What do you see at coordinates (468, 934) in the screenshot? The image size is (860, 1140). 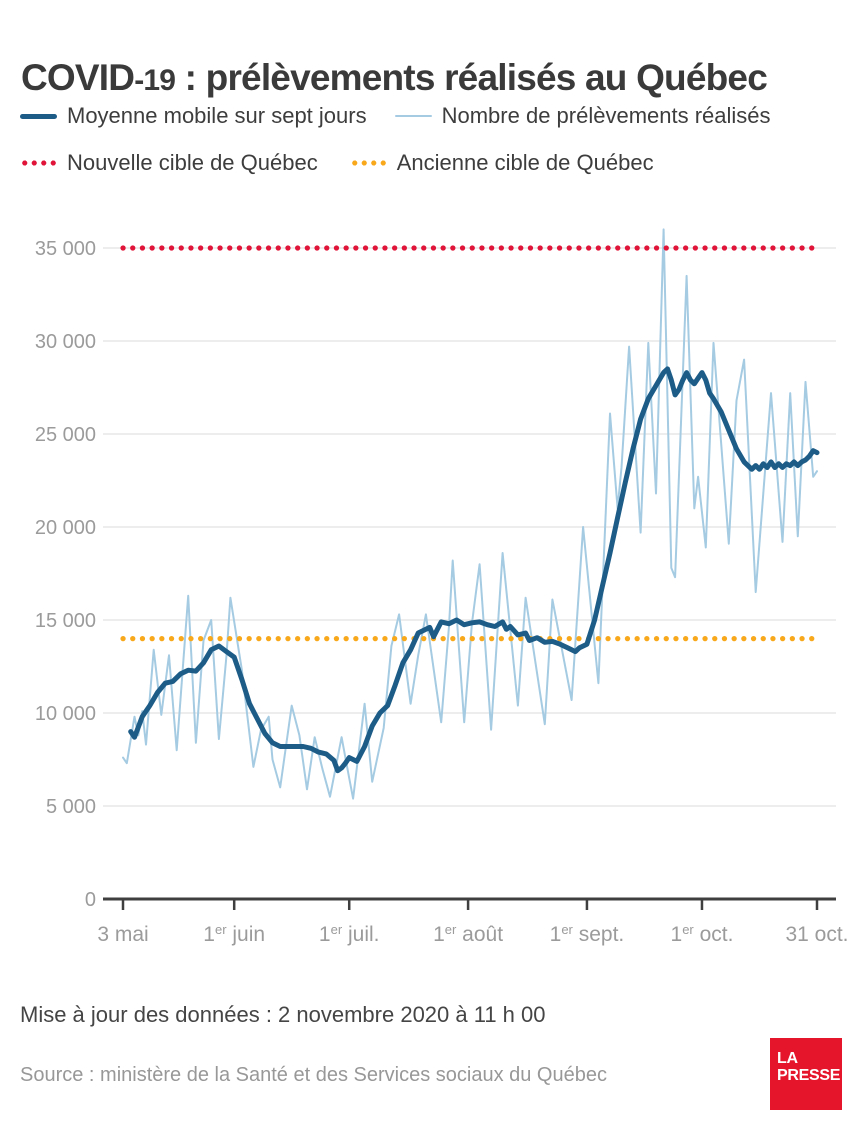 I see `x-tick-label: 1er août` at bounding box center [468, 934].